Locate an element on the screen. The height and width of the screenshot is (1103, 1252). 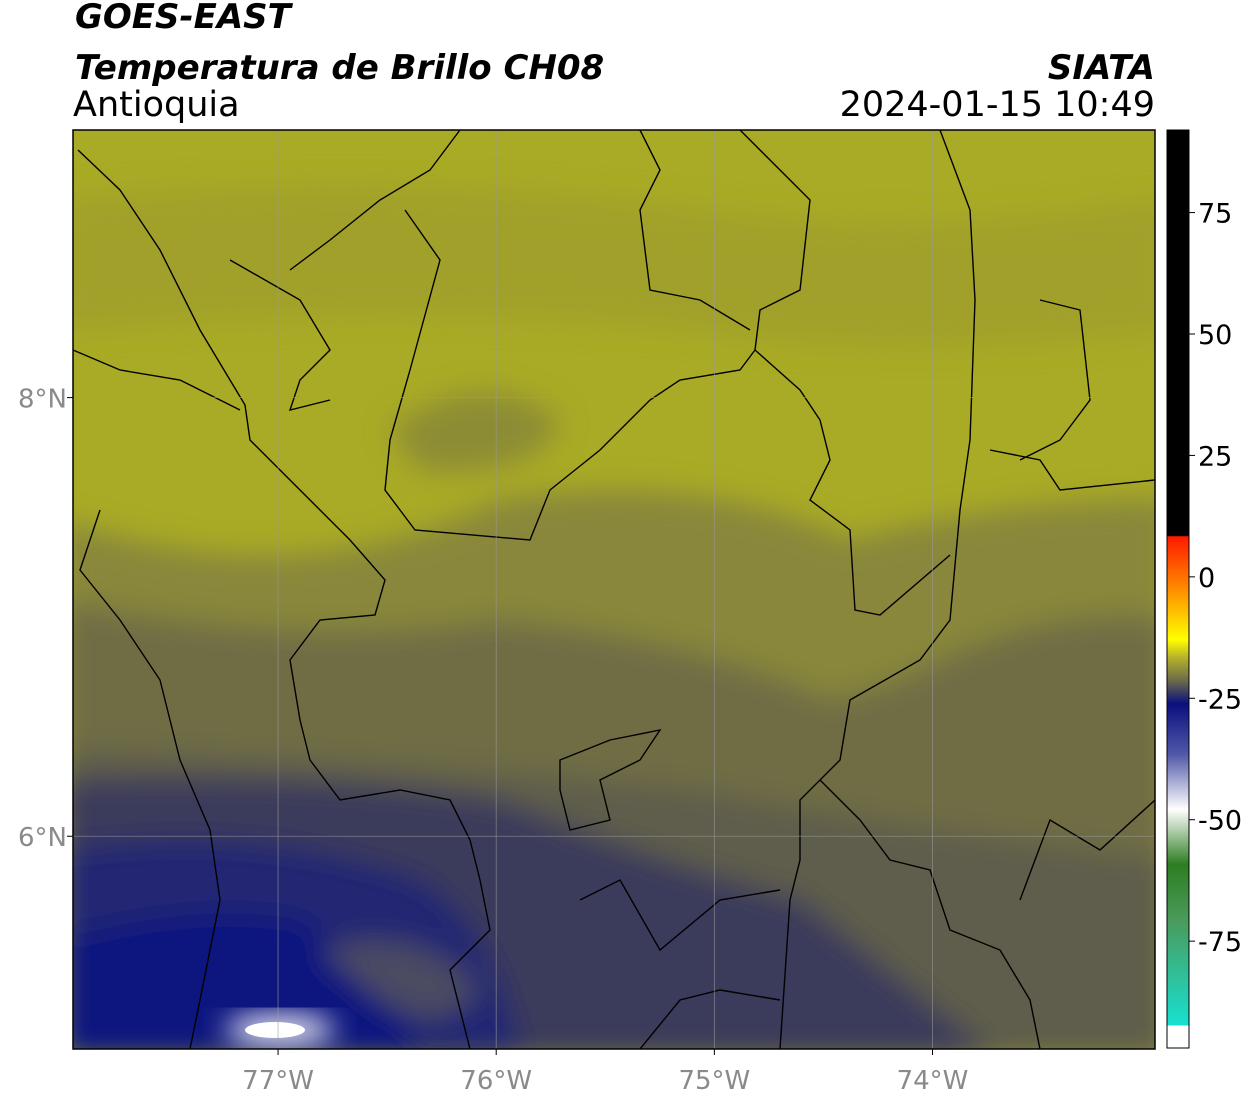
colorbar-tick-label: -25 is located at coordinates (1220, 699).